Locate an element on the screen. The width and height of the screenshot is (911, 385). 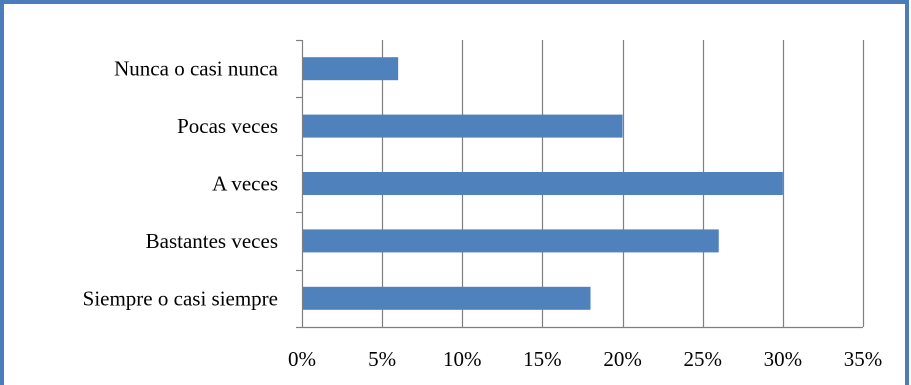
x-tick-label-5: 5% is located at coordinates (382, 359).